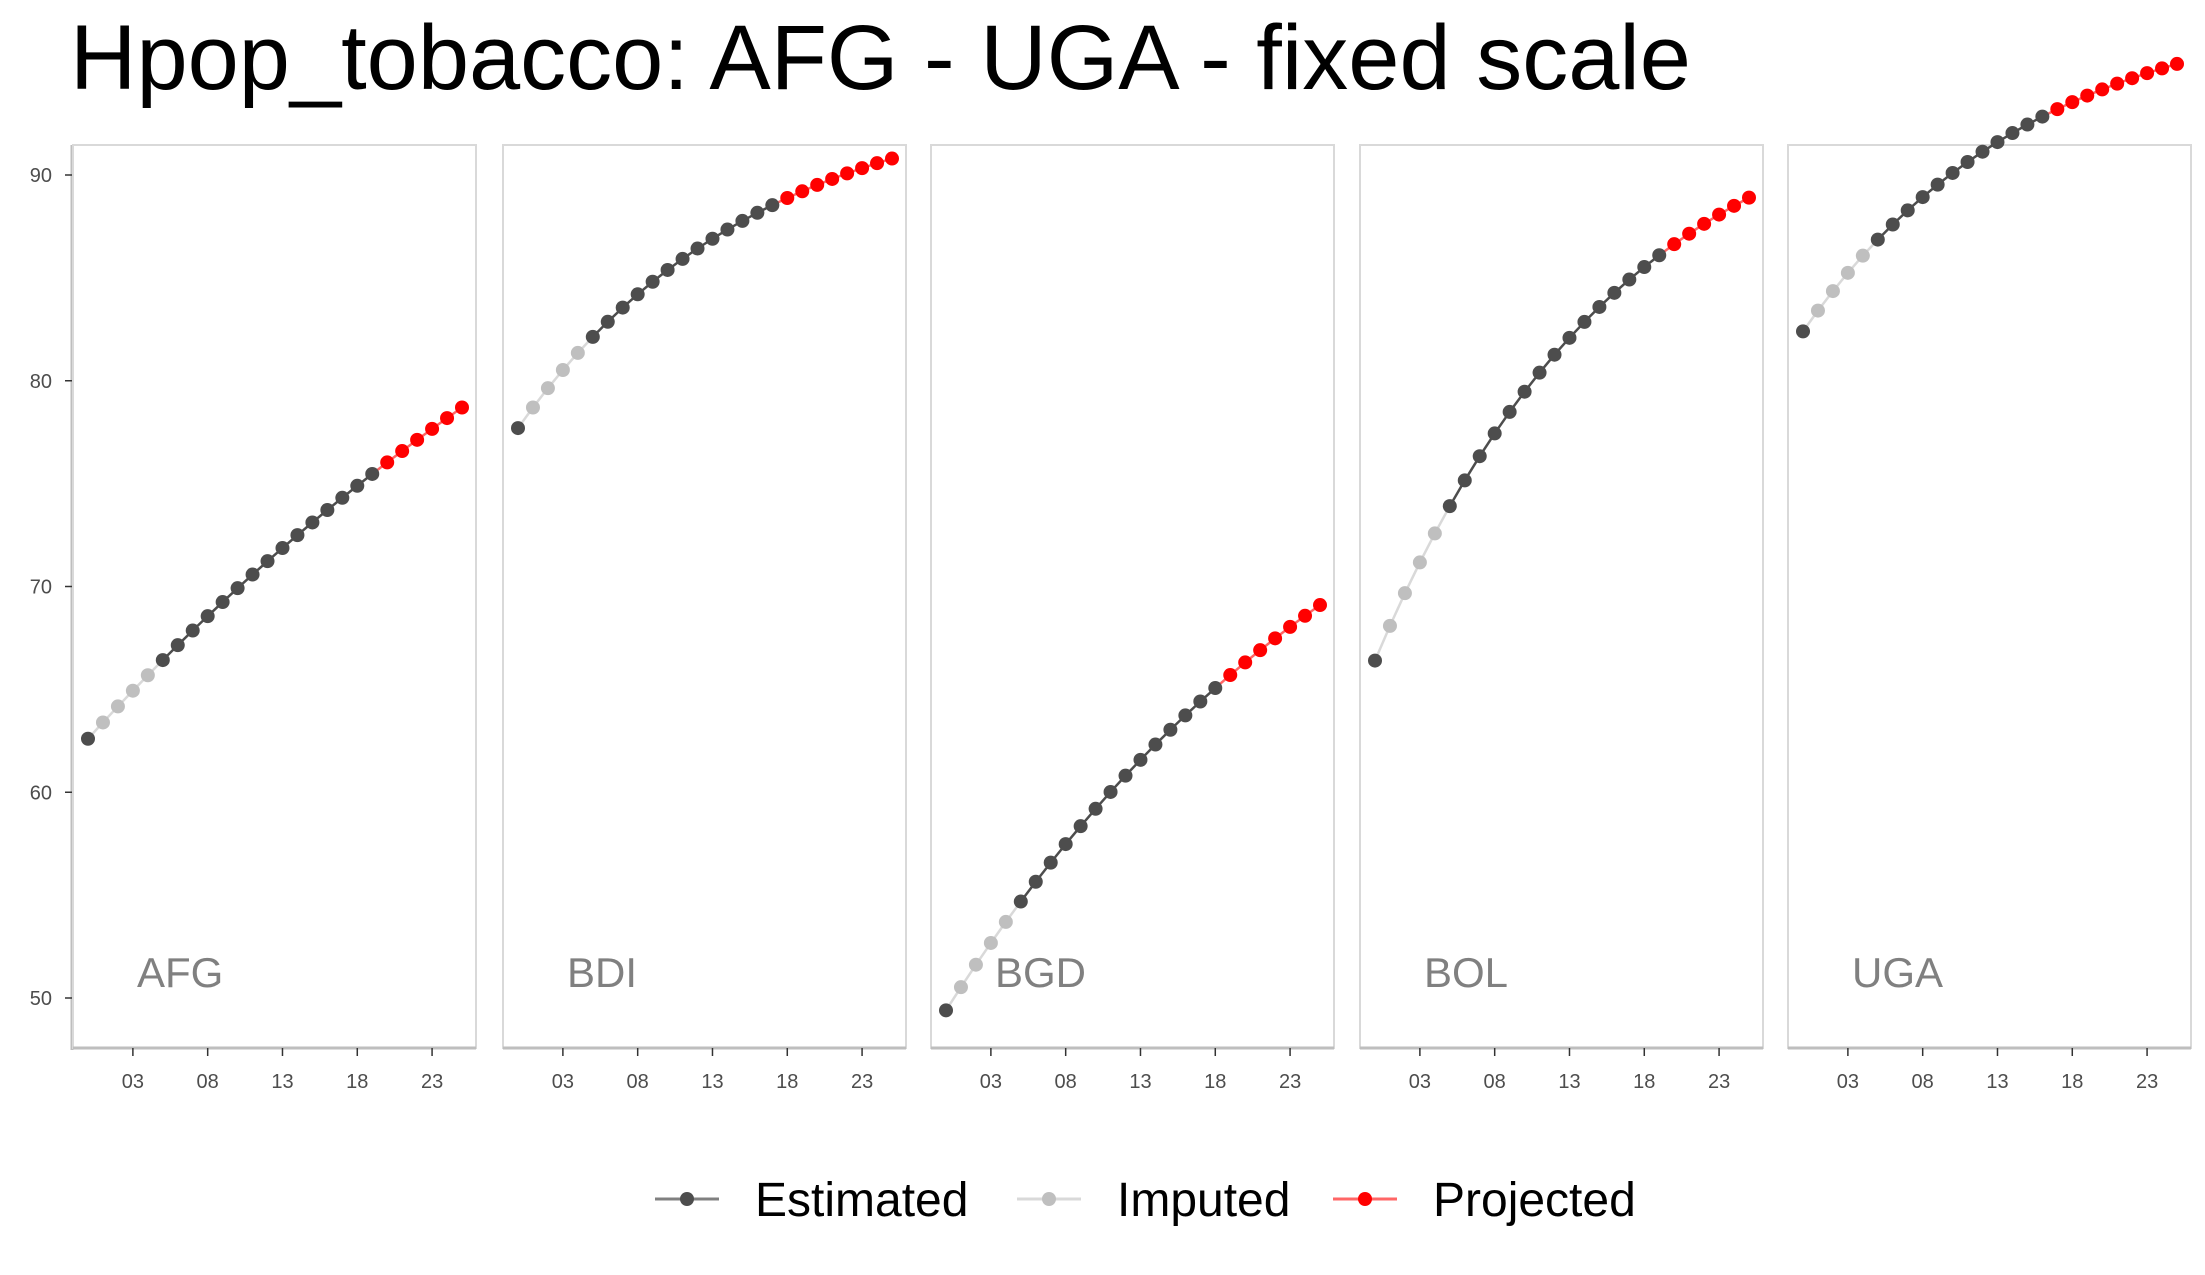  I want to click on legend-key-point, so click(1049, 1199).